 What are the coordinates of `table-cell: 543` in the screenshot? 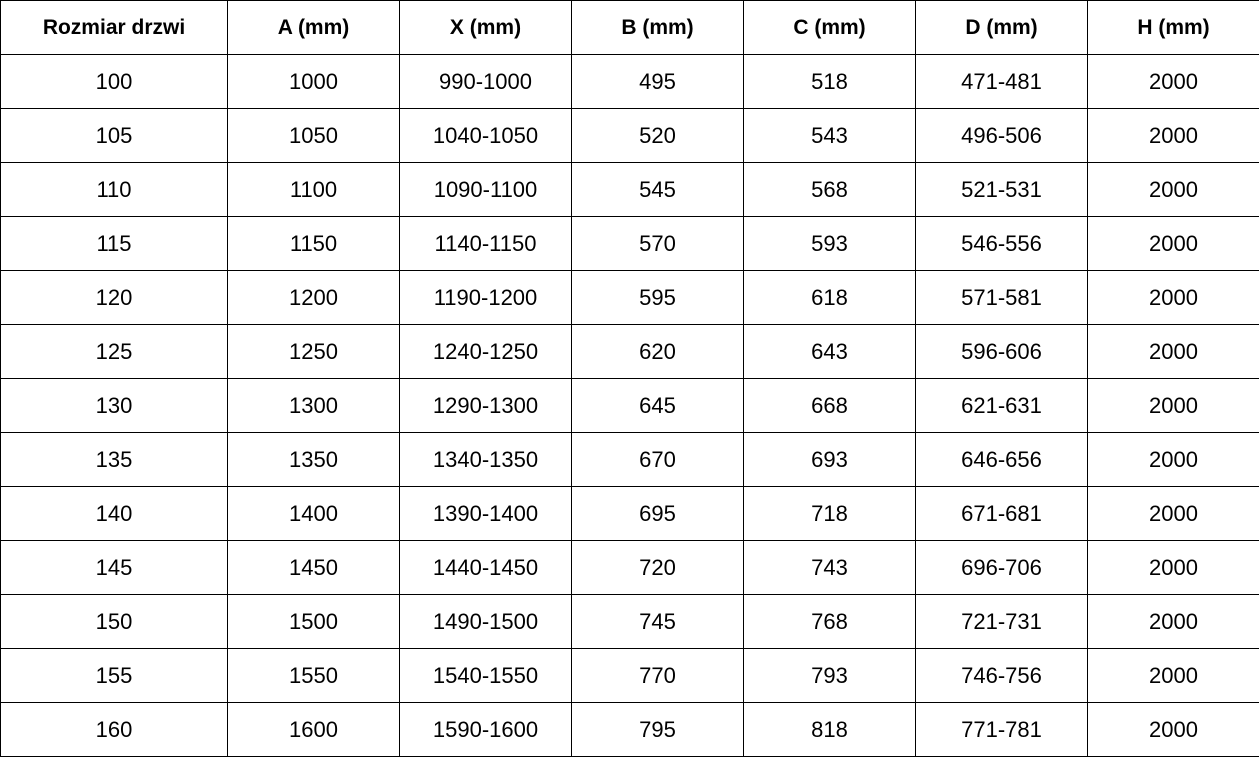 It's located at (829, 135).